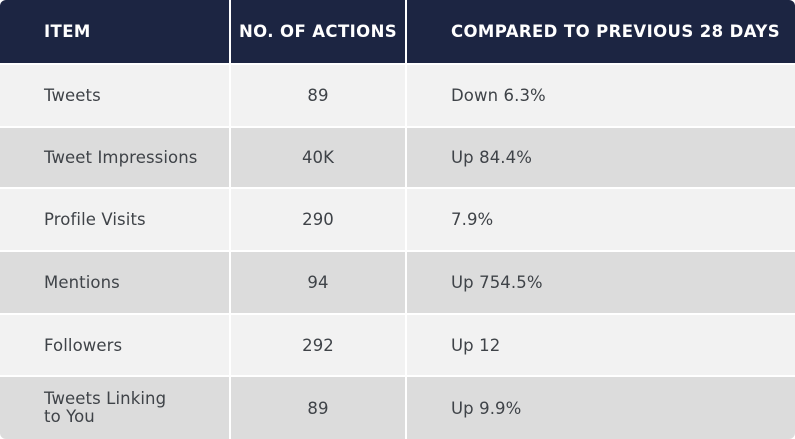  I want to click on row-tweets-linking-actions: 89, so click(317, 407).